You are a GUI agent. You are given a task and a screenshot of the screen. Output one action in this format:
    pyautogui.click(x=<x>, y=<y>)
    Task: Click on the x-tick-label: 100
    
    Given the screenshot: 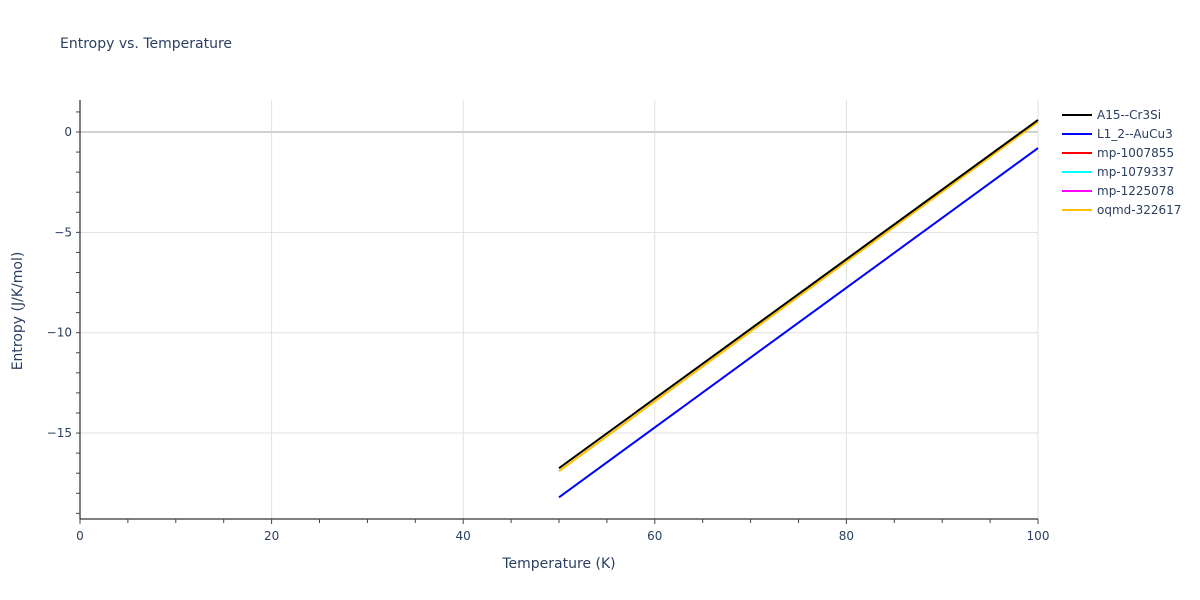 What is the action you would take?
    pyautogui.click(x=1038, y=536)
    